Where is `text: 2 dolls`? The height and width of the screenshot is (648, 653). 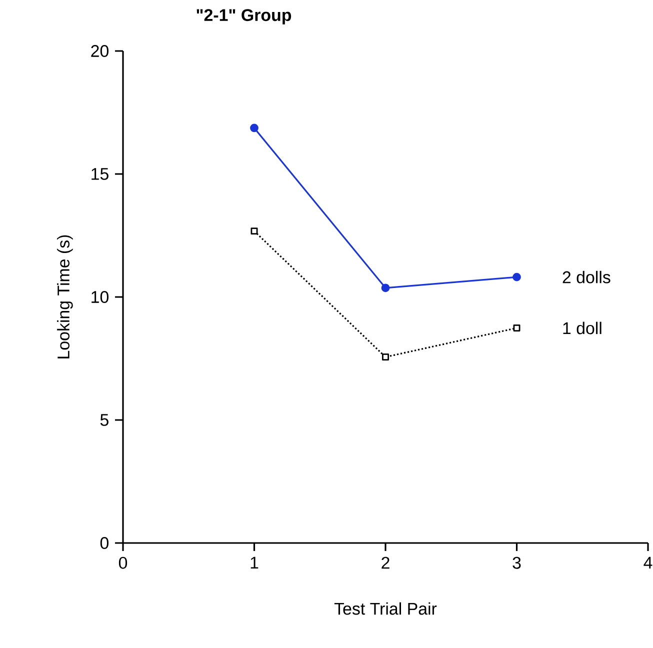 text: 2 dolls is located at coordinates (586, 277).